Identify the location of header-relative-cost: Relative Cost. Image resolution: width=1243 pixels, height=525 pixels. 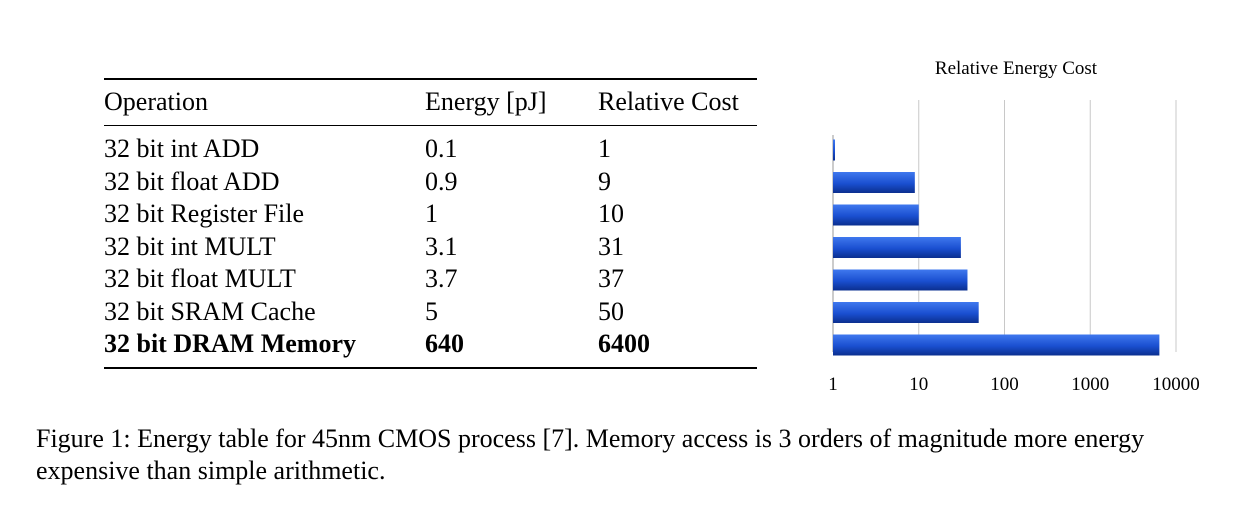
(668, 101).